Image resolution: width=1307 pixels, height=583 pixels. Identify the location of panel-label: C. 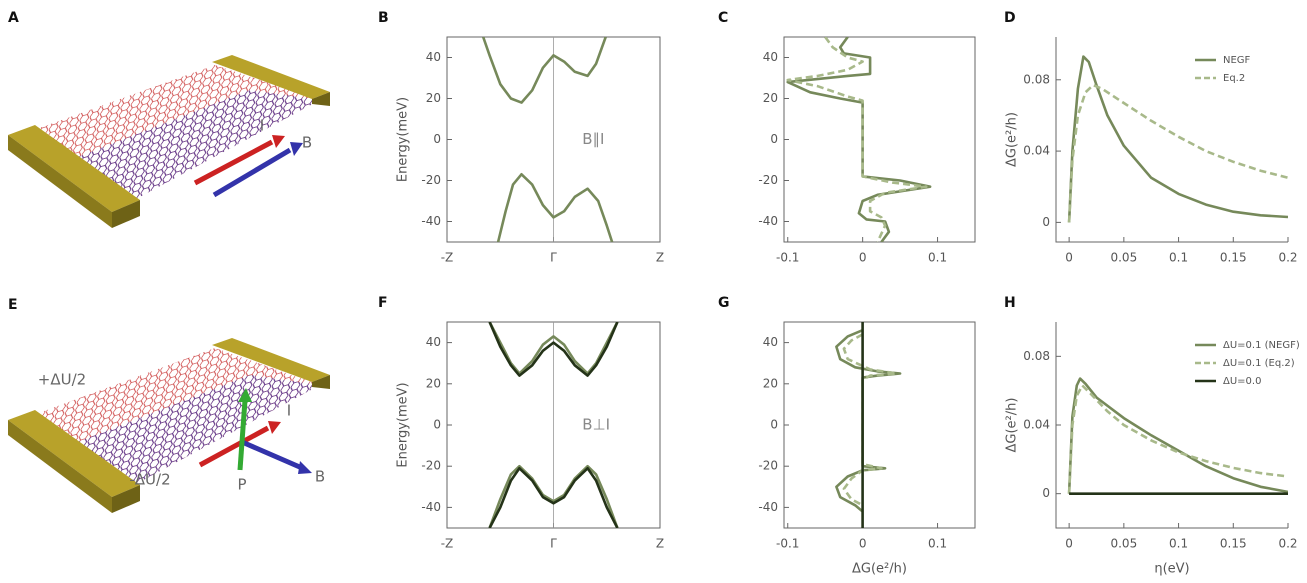
(723, 18).